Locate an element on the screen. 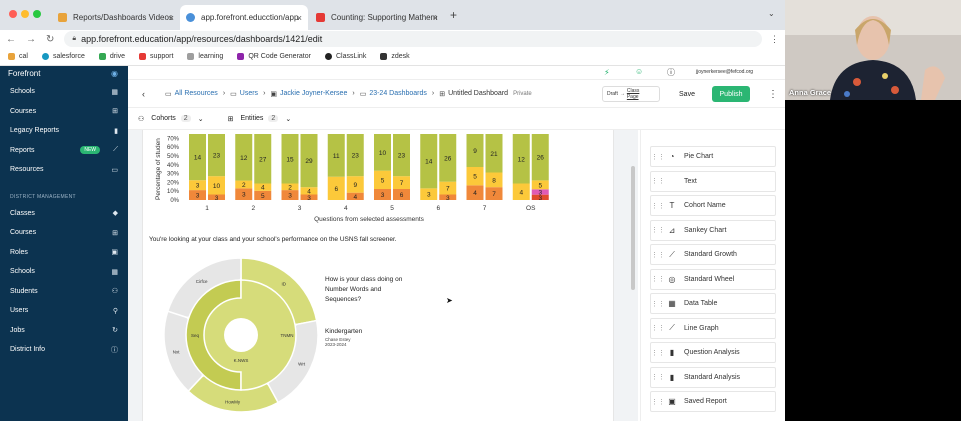 This screenshot has width=961, height=421. component-sankey-chart: ⋮⋮ ⊿ Sankey Chart is located at coordinates (713, 230).